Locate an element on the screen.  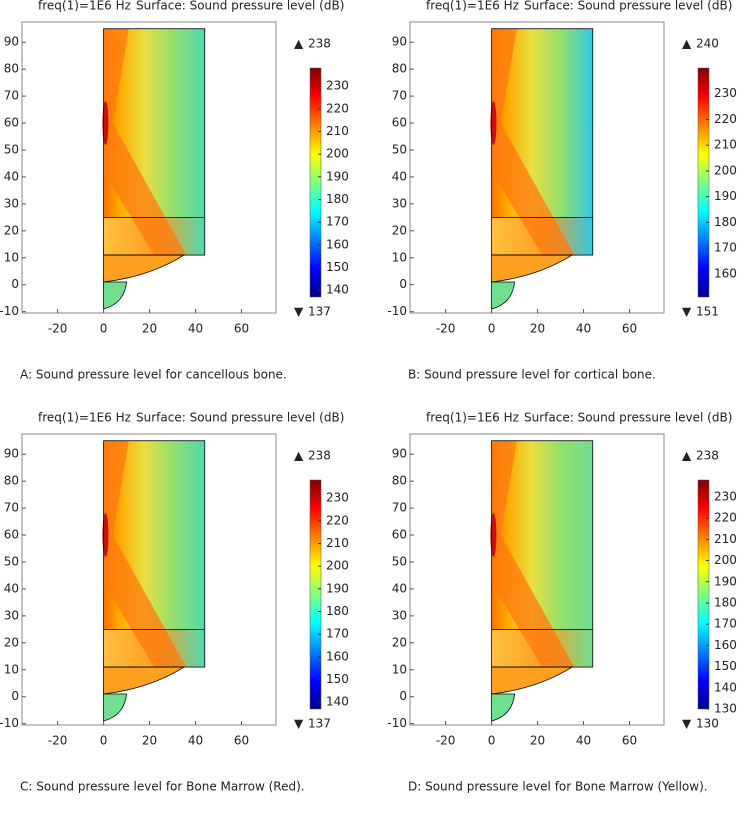
y-tick-label: 10 is located at coordinates (11, 257).